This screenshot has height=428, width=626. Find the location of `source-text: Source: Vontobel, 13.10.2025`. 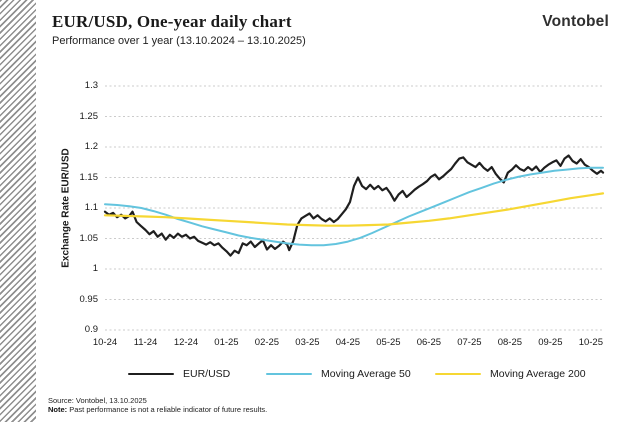

source-text: Source: Vontobel, 13.10.2025 is located at coordinates (97, 400).